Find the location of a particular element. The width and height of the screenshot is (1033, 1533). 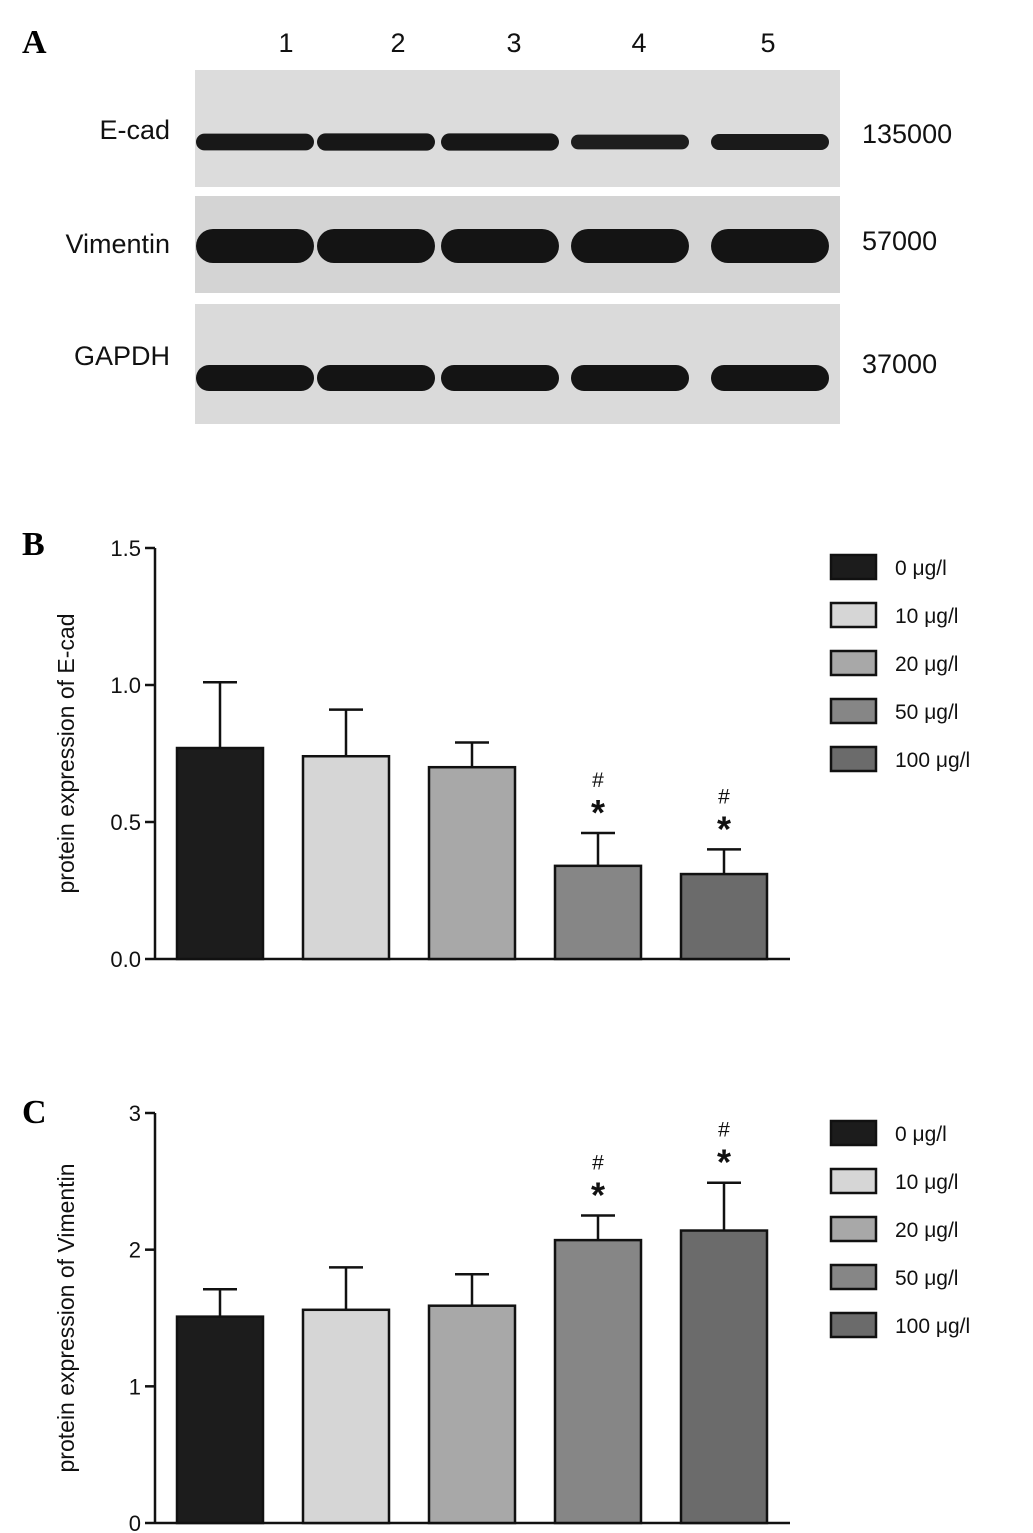

panel-letter-c: C is located at coordinates (34, 1112).